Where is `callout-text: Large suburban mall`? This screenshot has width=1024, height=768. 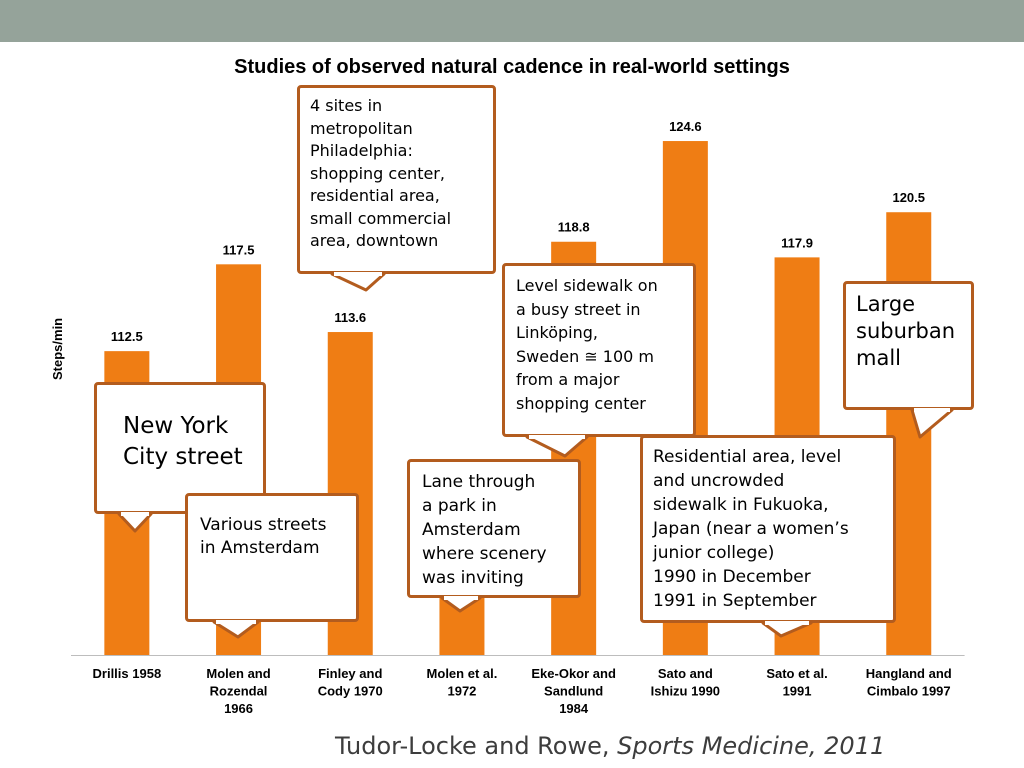 callout-text: Large suburban mall is located at coordinates (906, 331).